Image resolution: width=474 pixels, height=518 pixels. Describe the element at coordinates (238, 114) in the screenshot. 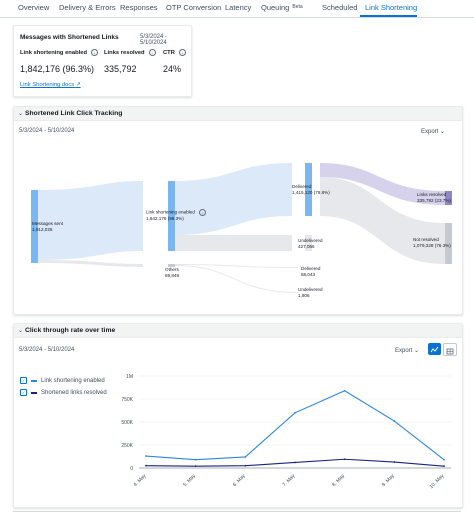

I see `click-tracking-header: ⌄ Shortened Link Click Tracking` at that location.